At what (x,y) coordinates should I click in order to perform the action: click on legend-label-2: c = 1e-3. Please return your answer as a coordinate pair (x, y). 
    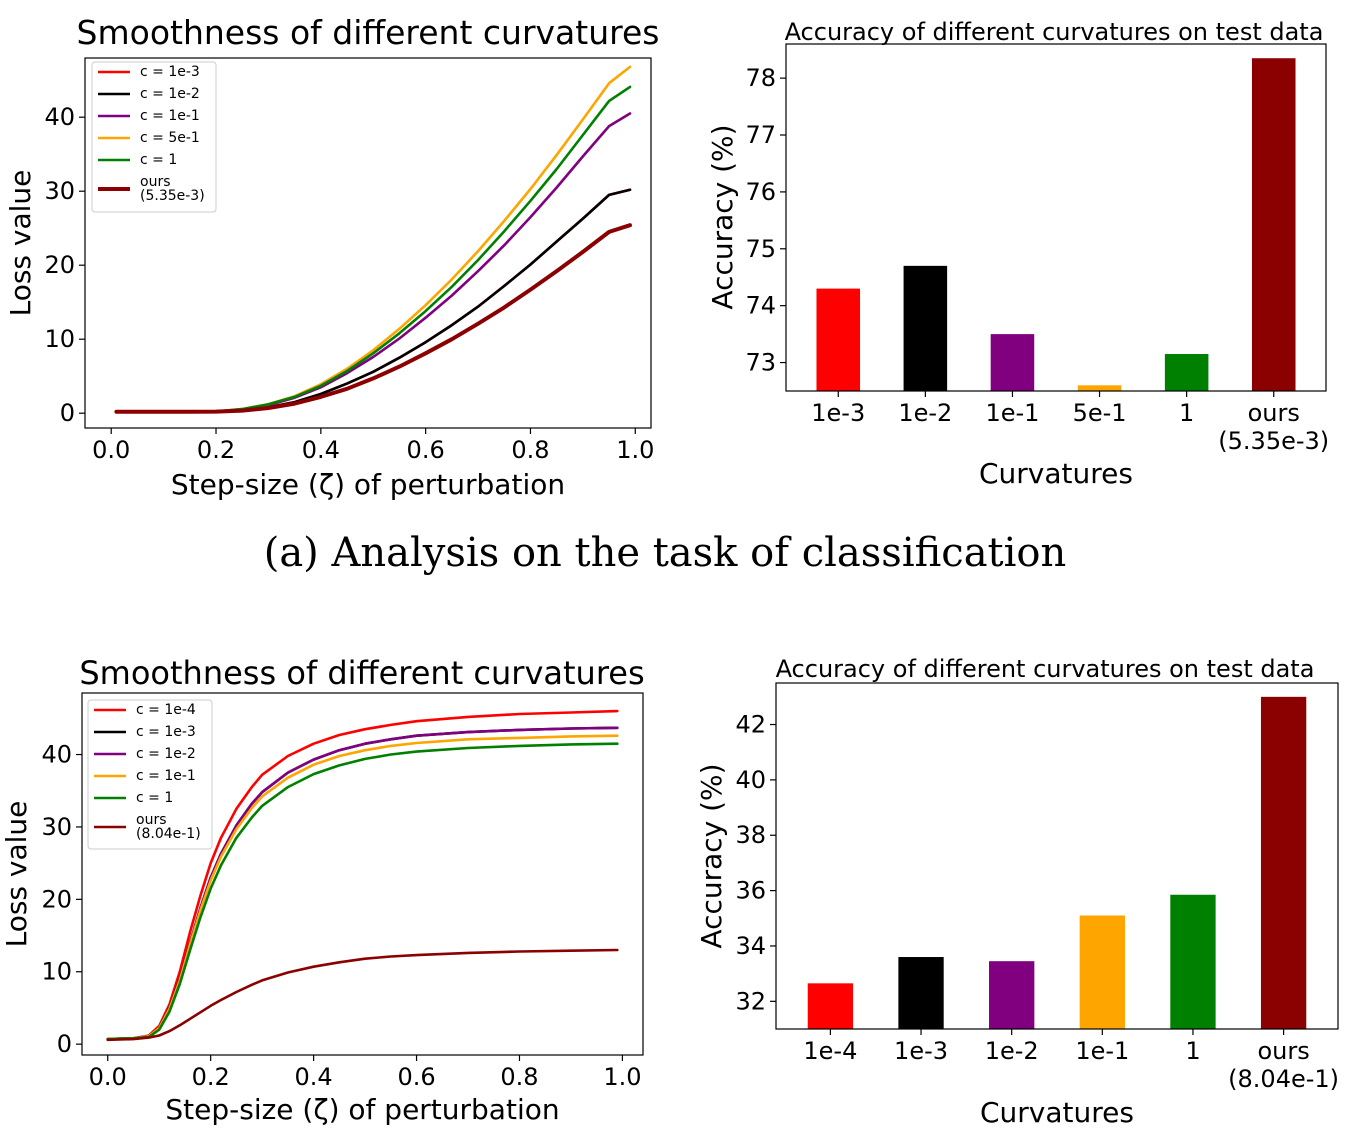
    Looking at the image, I should click on (166, 732).